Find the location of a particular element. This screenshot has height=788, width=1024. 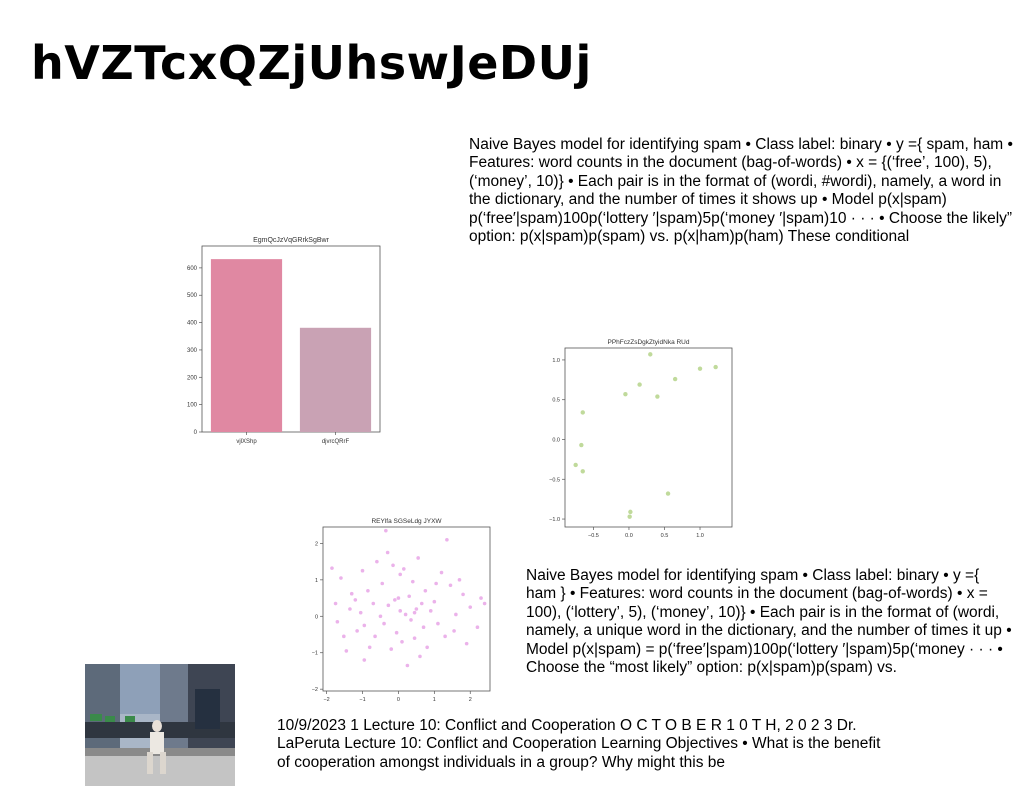

page-title: hVZTcxQZjUhswJeDUj is located at coordinates (311, 63).